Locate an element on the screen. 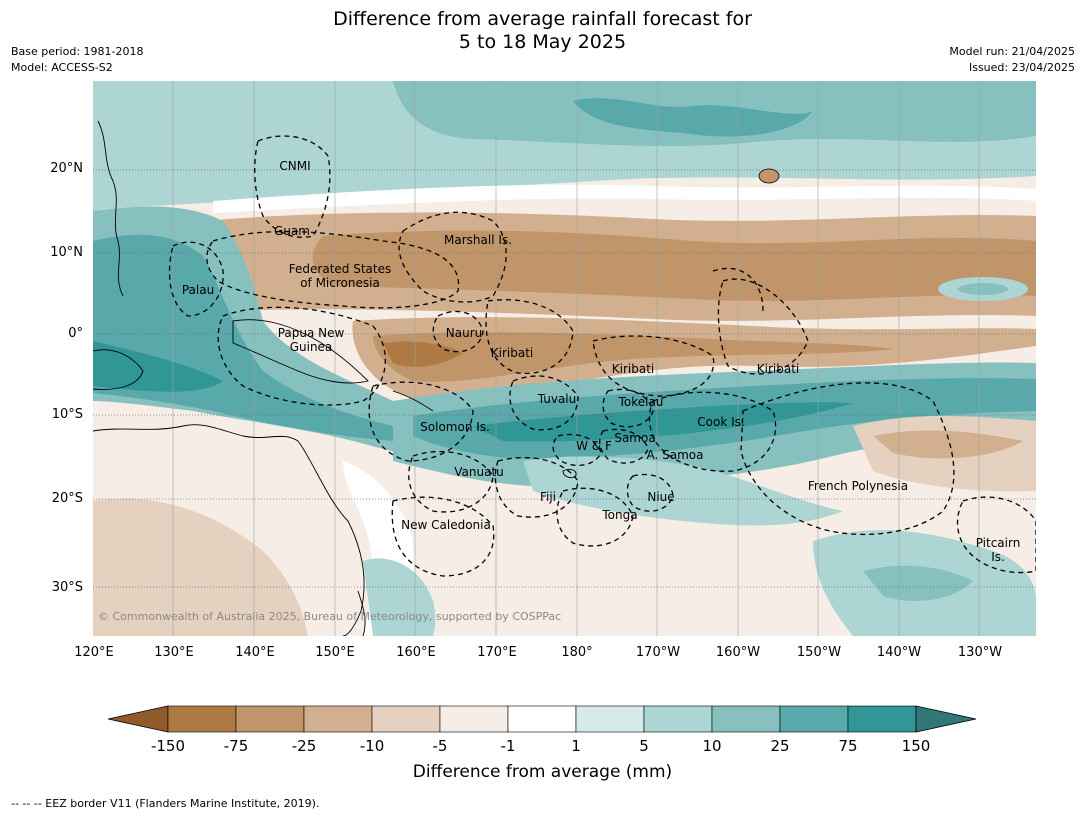  color-bar-tick-label: -150 is located at coordinates (168, 746).